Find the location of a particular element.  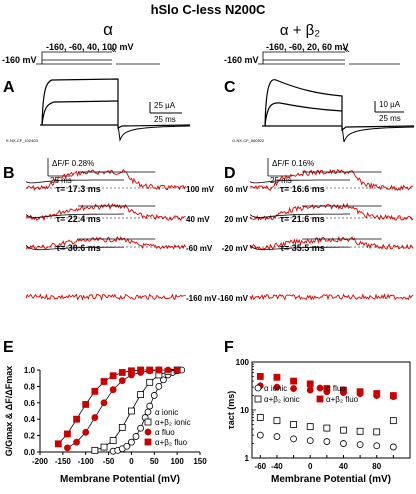

x-tick-label: 40 is located at coordinates (343, 466).